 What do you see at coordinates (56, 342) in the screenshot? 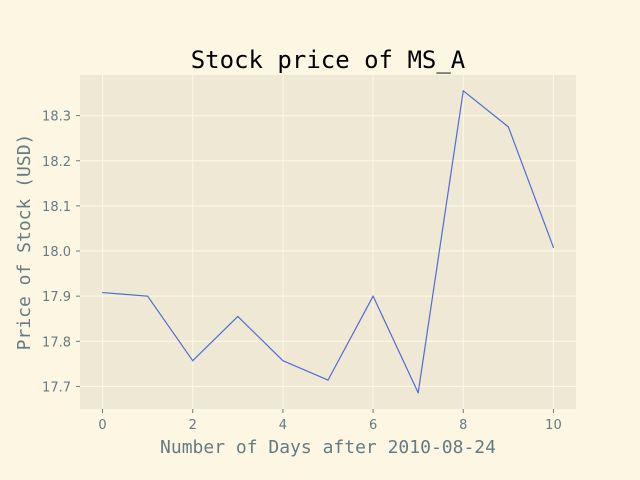
I see `y-tick-label: 17.8` at bounding box center [56, 342].